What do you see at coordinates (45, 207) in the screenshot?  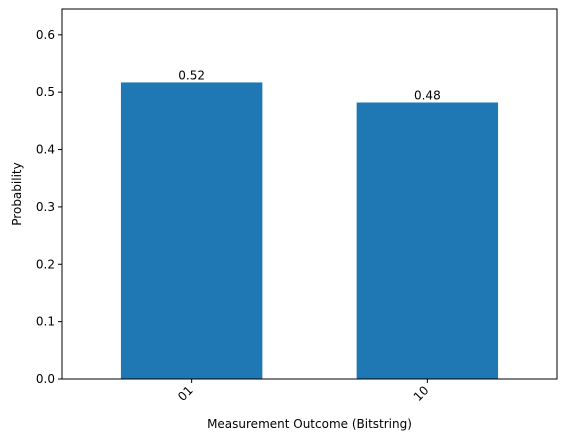 I see `y-tick-label: 0.3` at bounding box center [45, 207].